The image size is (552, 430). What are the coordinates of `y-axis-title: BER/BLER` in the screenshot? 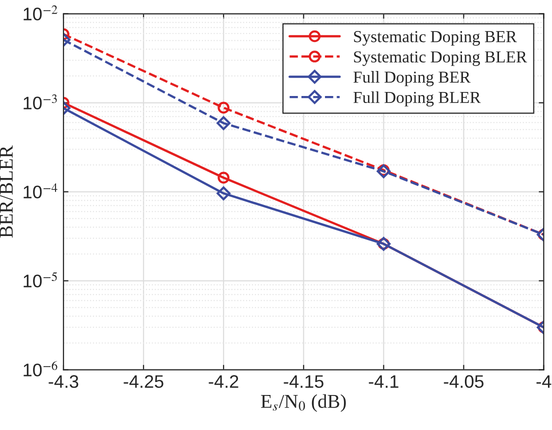 It's located at (6, 191).